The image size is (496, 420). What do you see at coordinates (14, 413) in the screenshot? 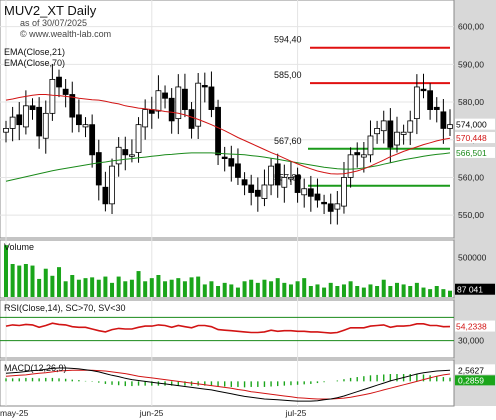
I see `time-tick-label: may-25` at bounding box center [14, 413].